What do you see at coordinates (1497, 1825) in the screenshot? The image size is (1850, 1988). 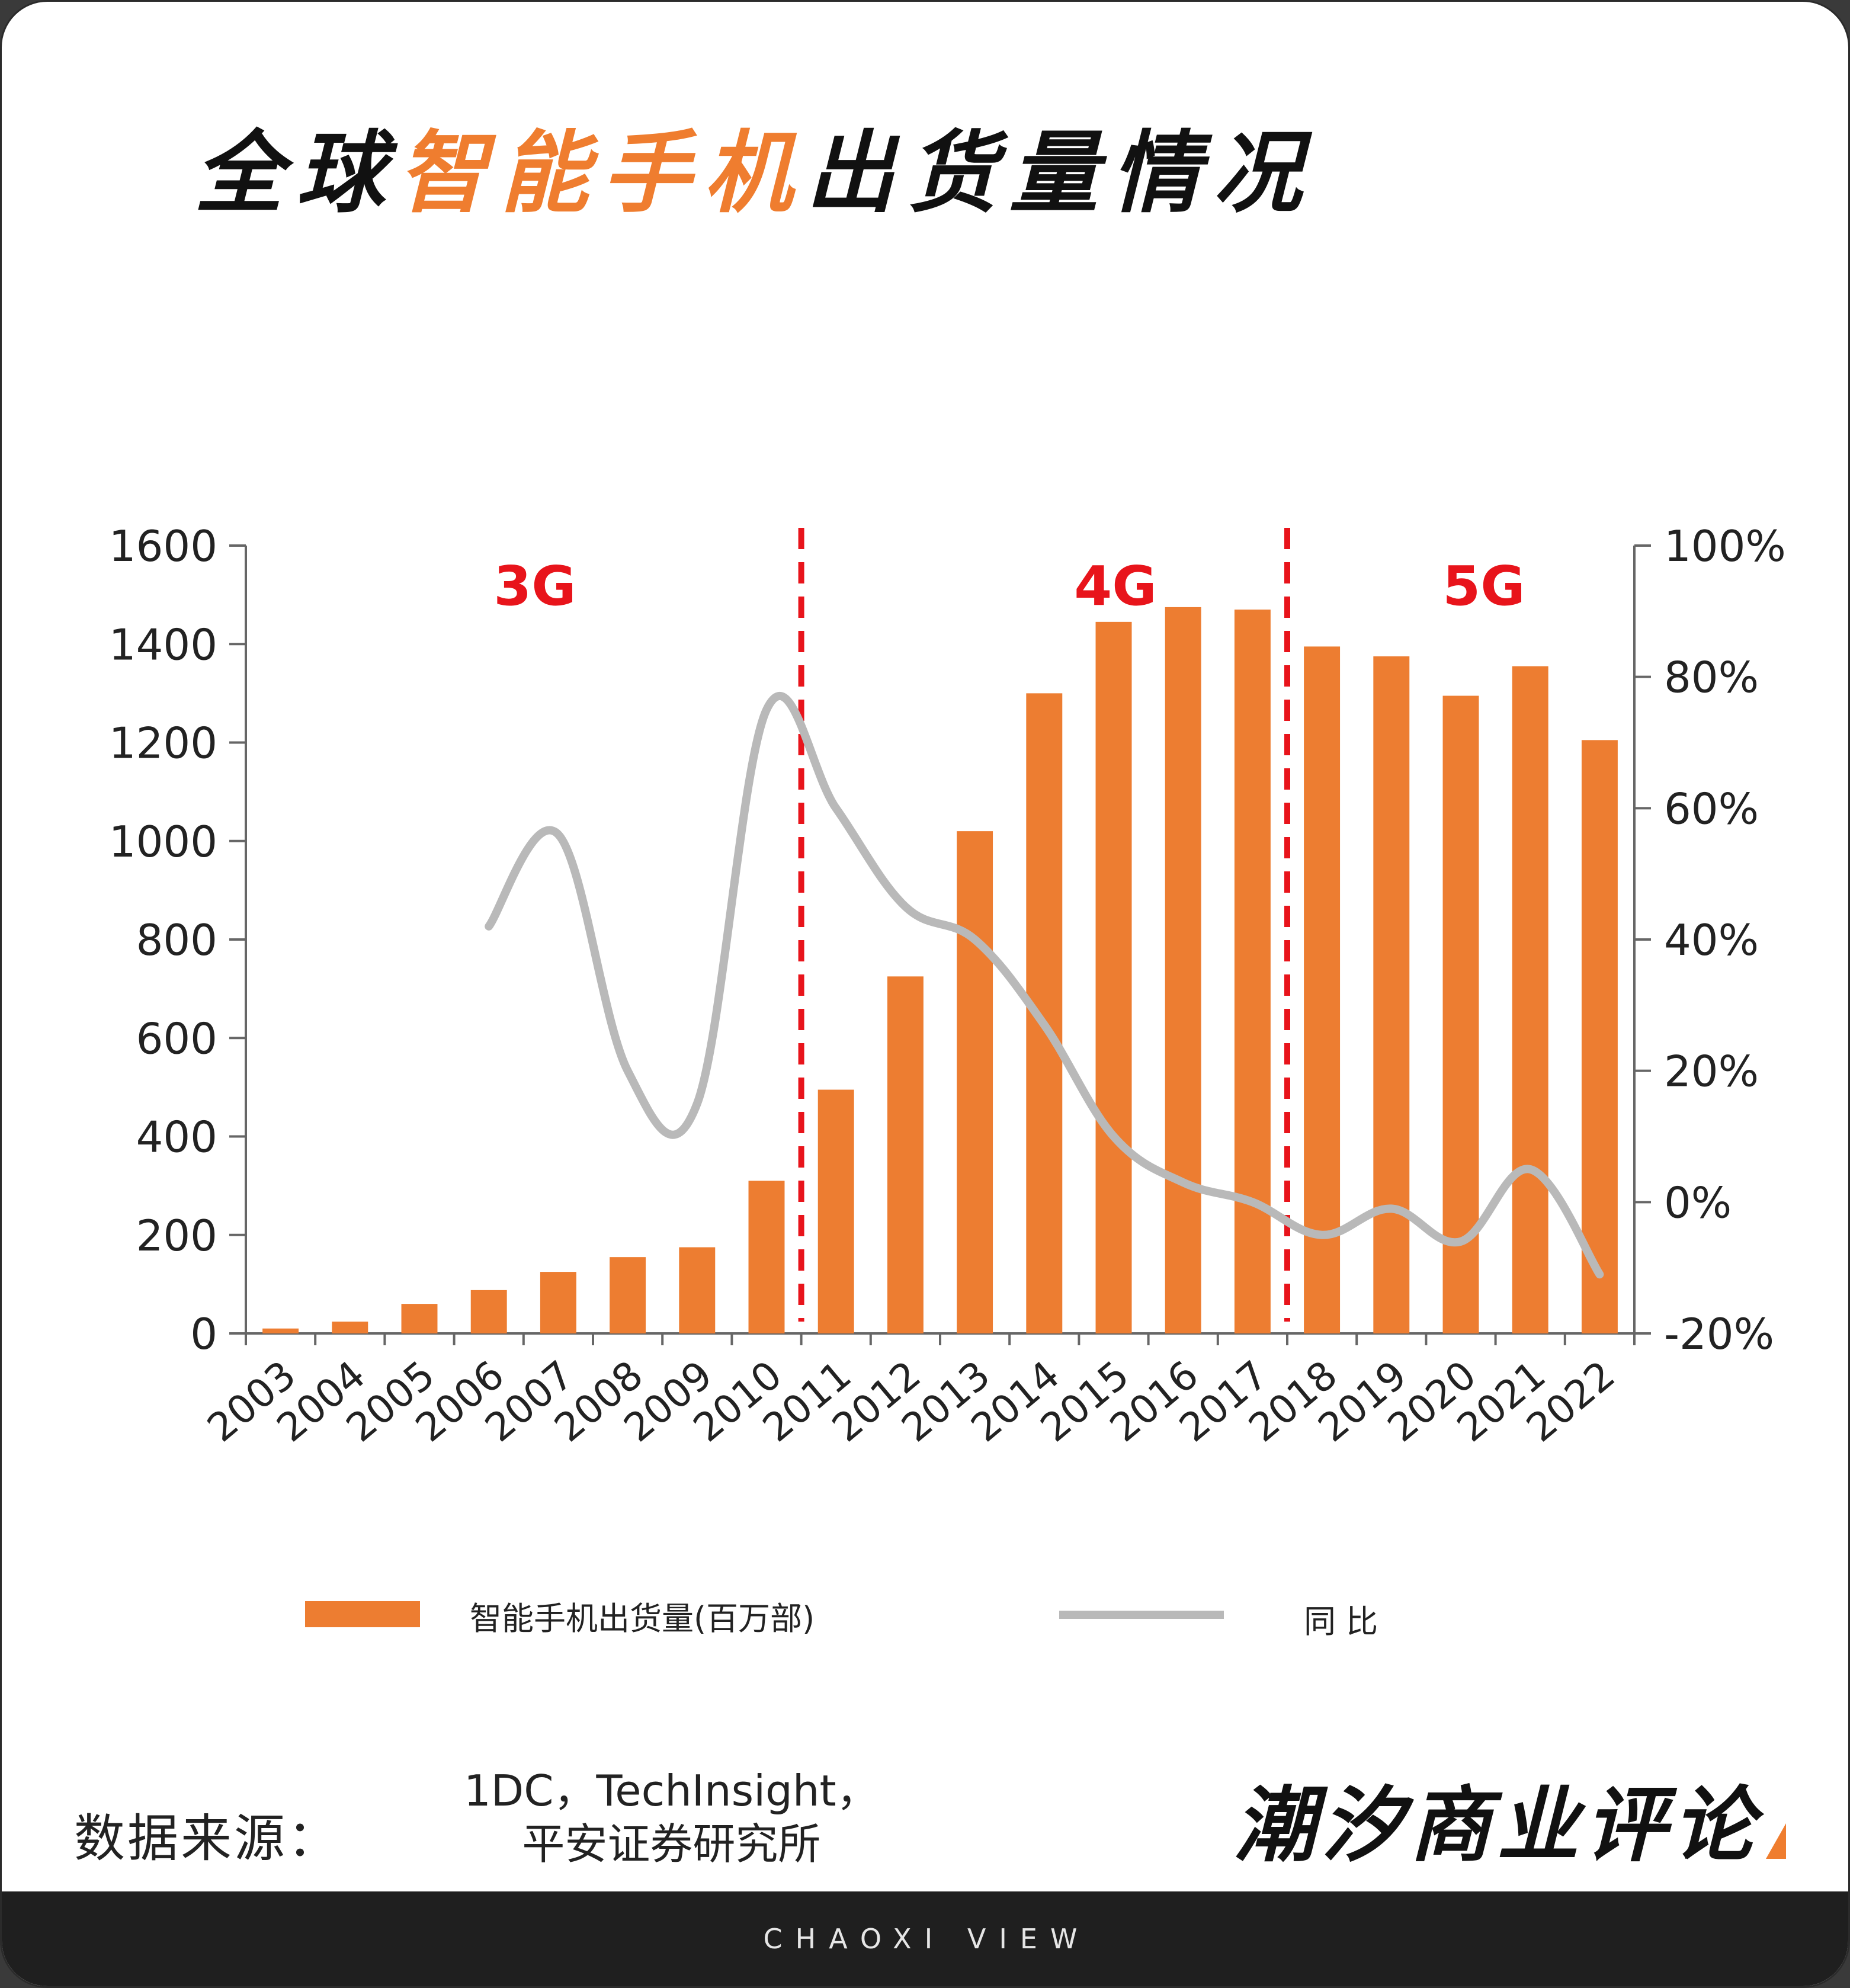 I see `brand-logo: 潮汐商业评论` at bounding box center [1497, 1825].